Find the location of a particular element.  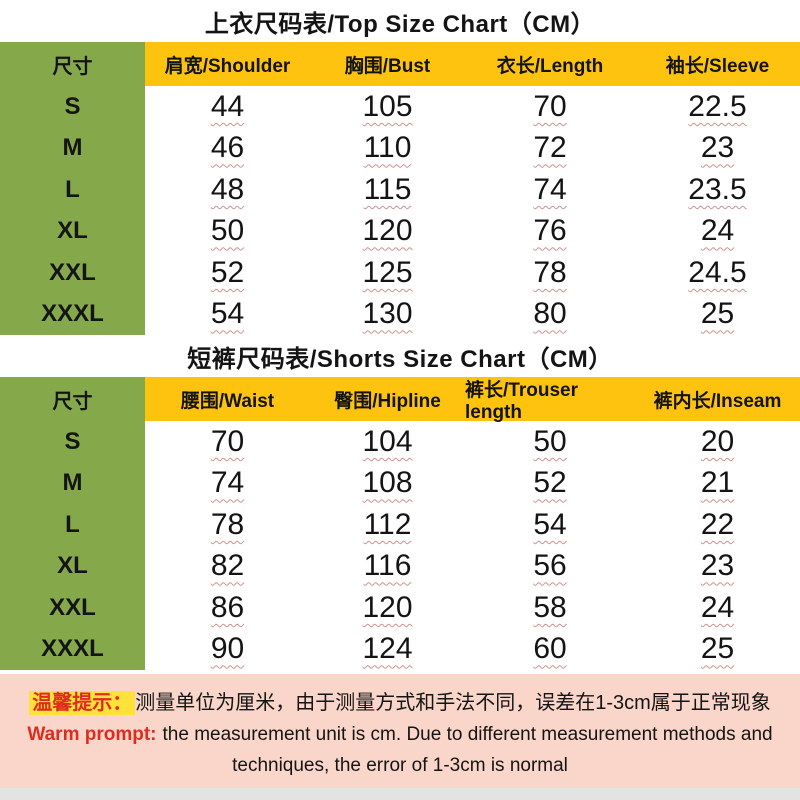

value-cell: 72 is located at coordinates (550, 148).